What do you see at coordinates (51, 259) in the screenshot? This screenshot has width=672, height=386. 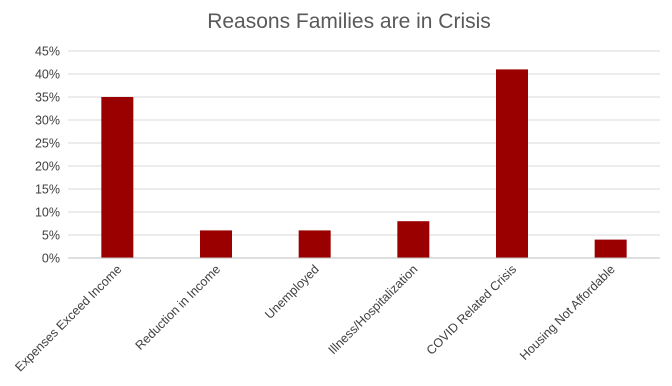 I see `y-tick-label: 0%` at bounding box center [51, 259].